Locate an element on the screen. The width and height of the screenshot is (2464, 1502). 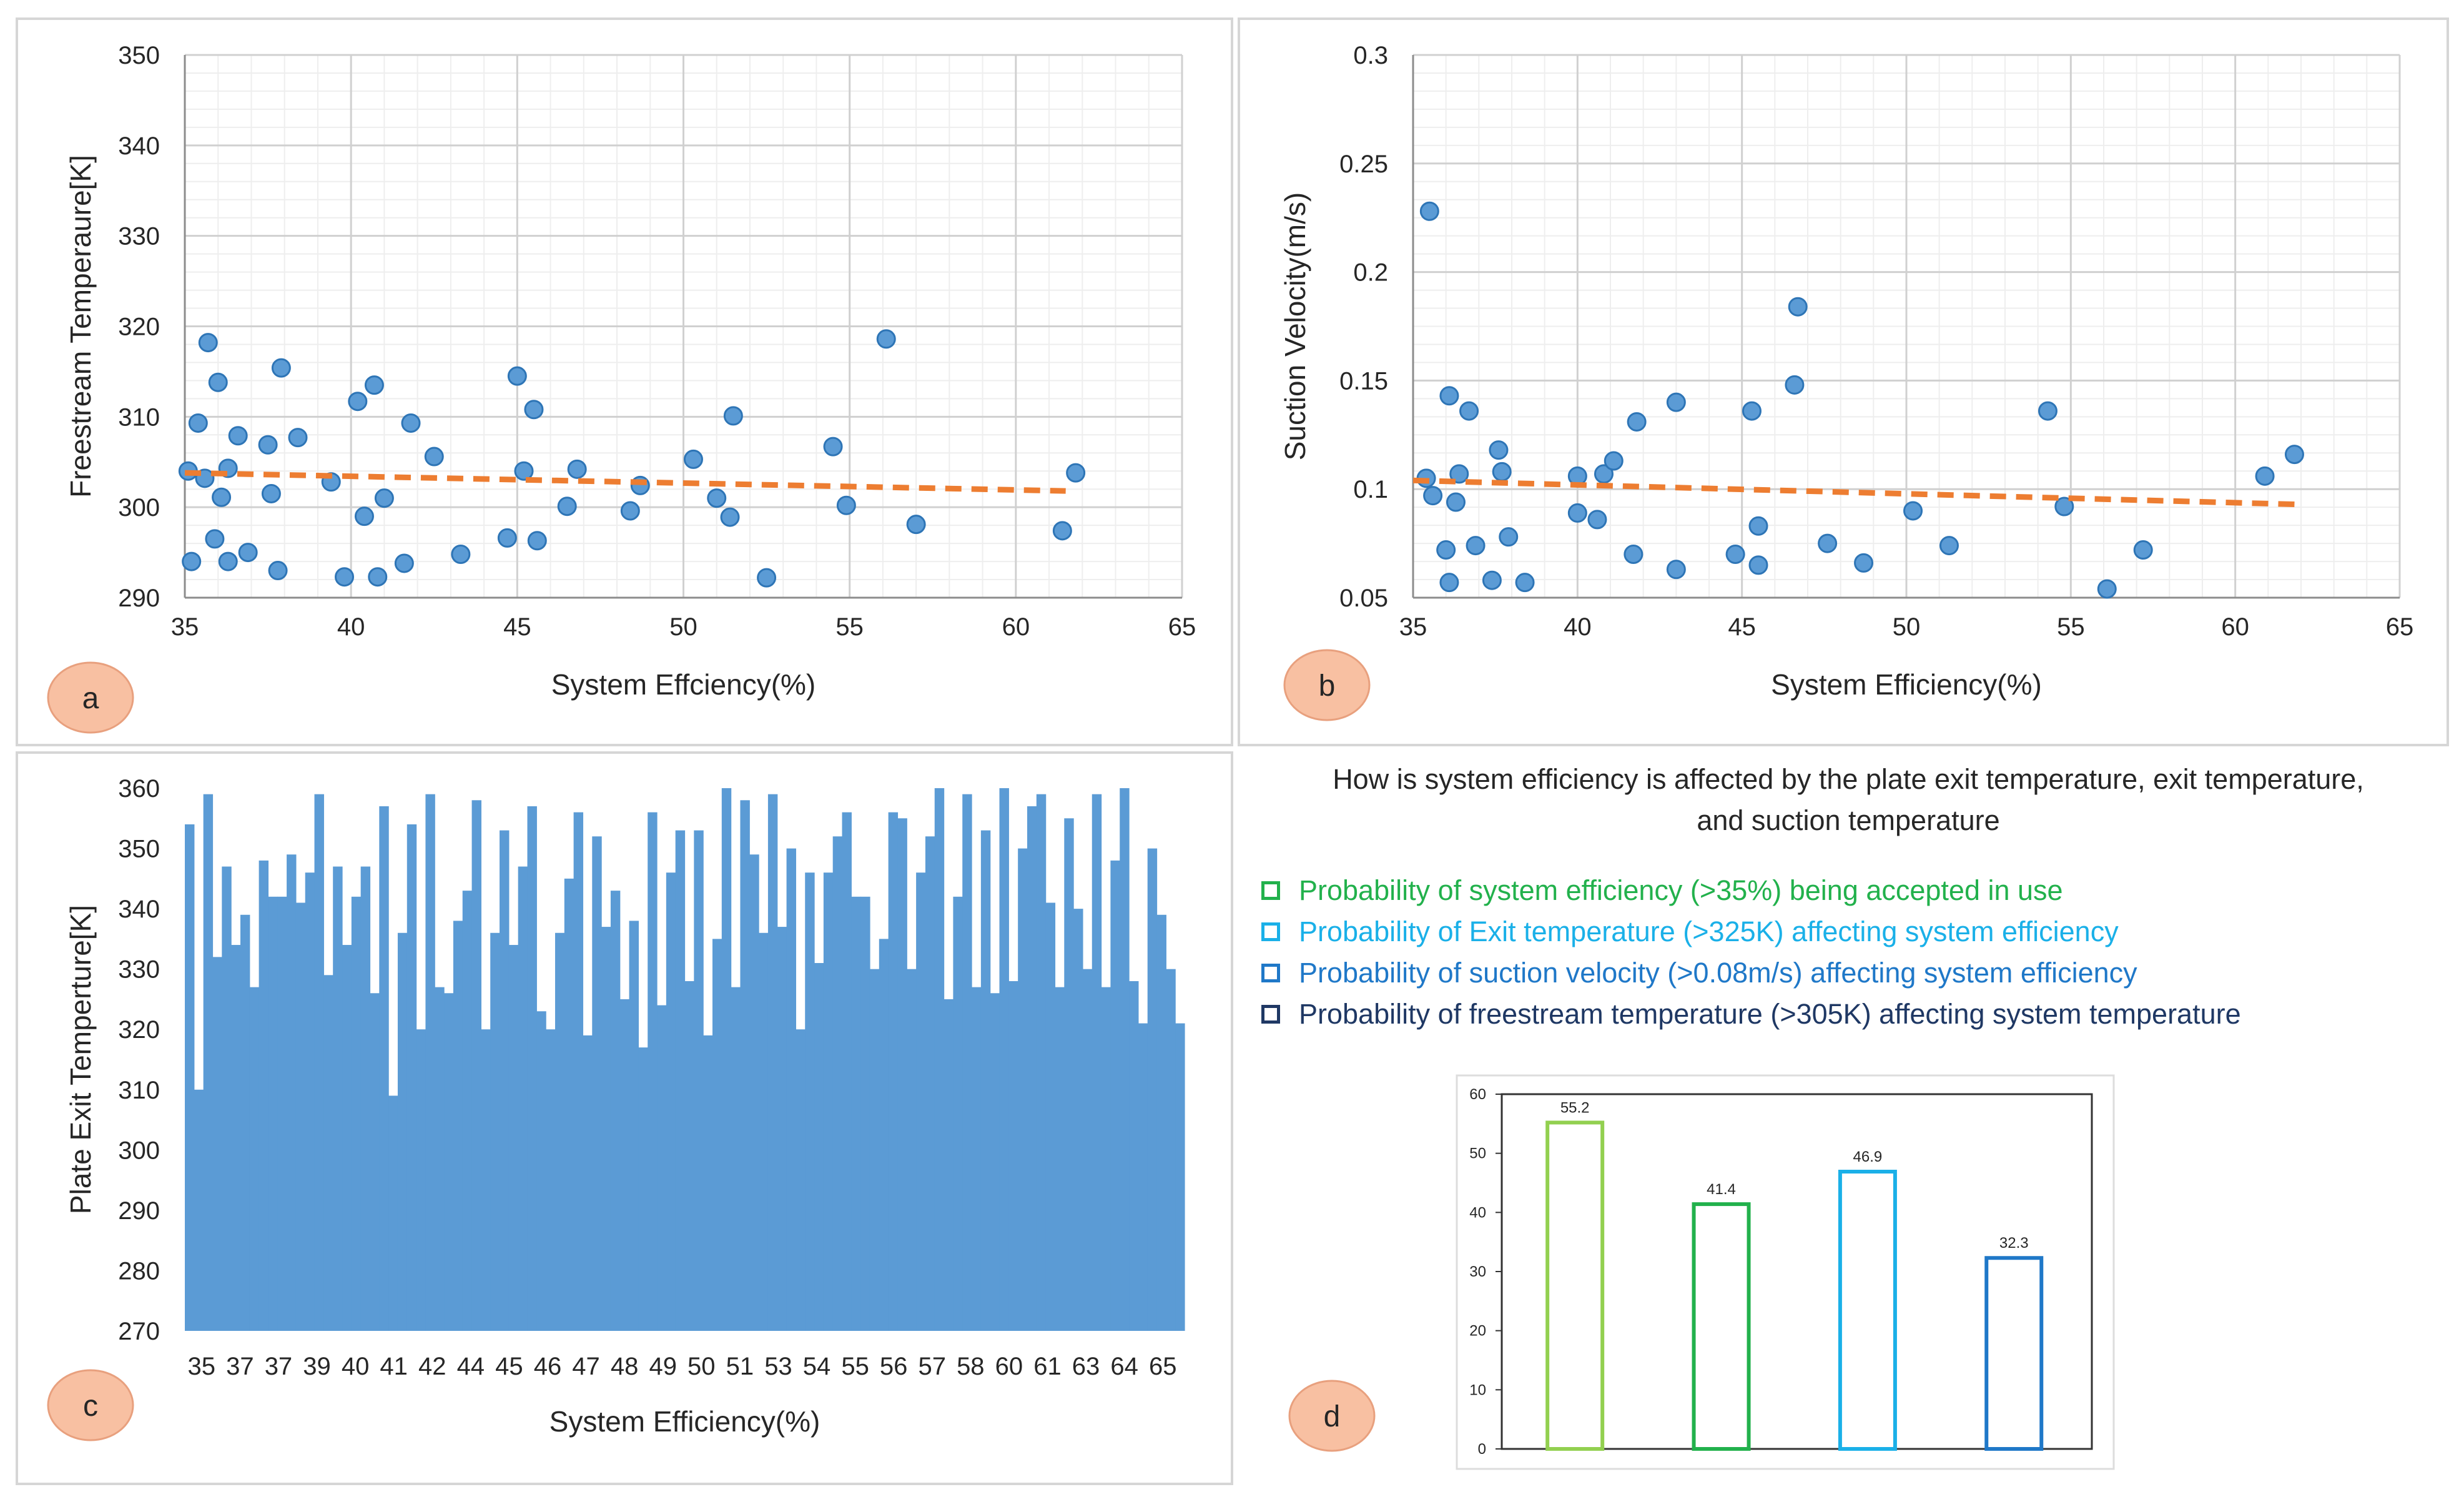
y-tick-label: 280 is located at coordinates (139, 1271).